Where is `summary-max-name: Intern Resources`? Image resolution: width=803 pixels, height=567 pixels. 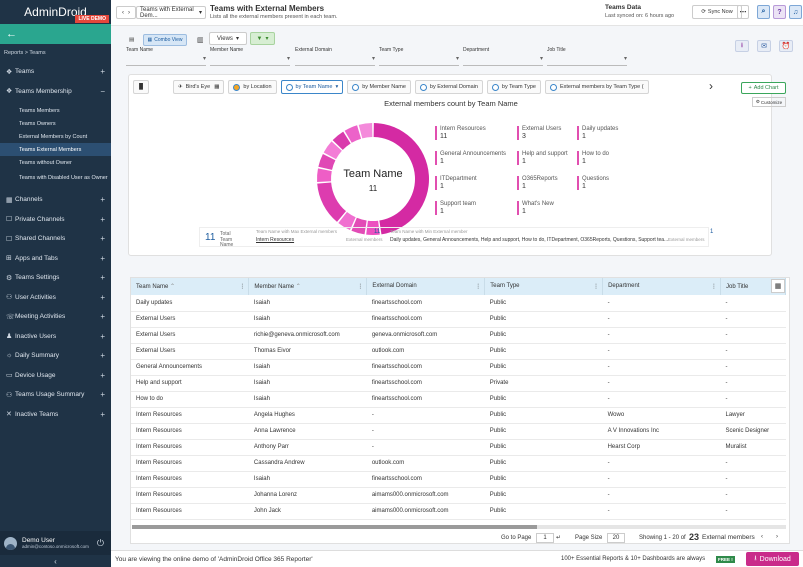 summary-max-name: Intern Resources is located at coordinates (275, 240).